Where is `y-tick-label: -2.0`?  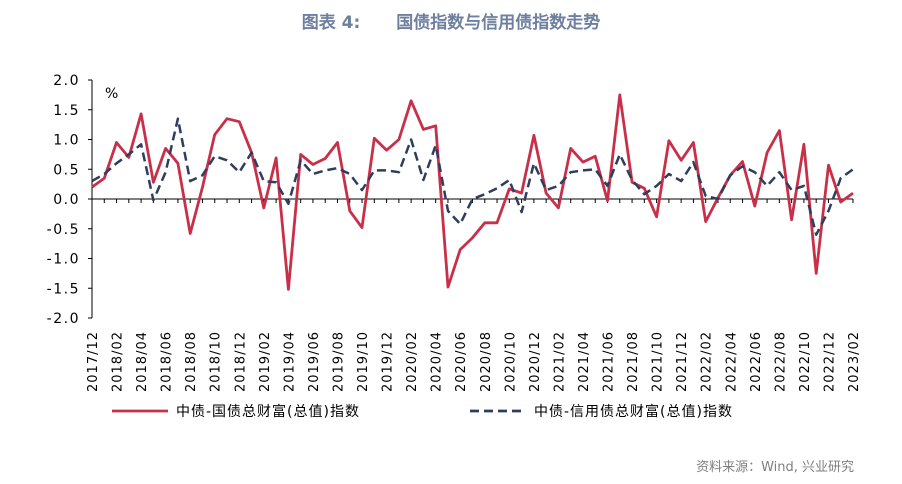 y-tick-label: -2.0 is located at coordinates (63, 319).